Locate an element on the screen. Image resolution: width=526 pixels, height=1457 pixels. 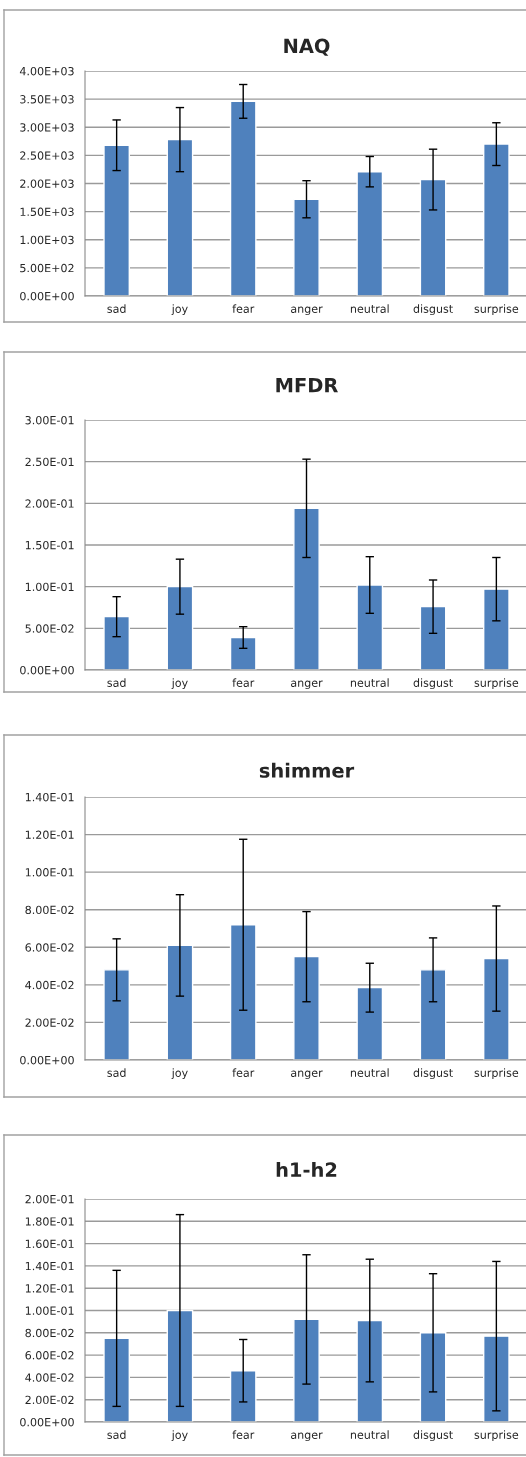
chart-title: shimmer is located at coordinates (307, 770).